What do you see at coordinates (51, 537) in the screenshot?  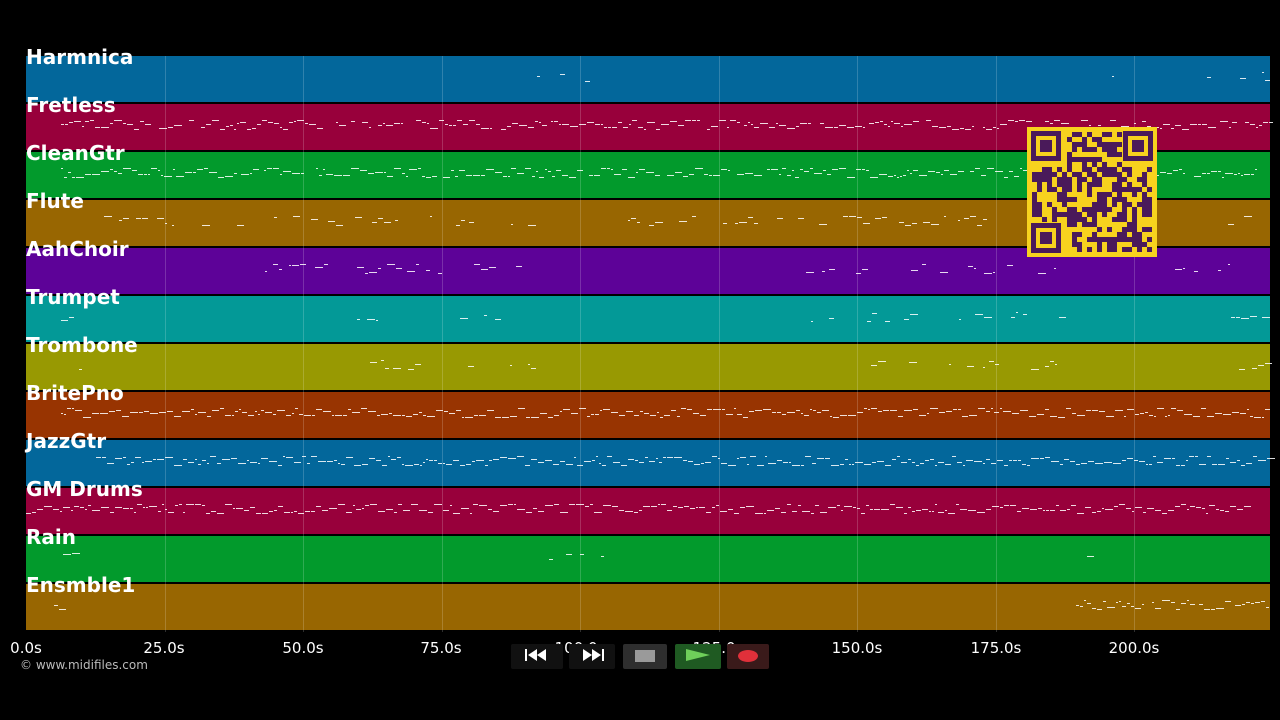 I see `track-label-rain: Rain` at bounding box center [51, 537].